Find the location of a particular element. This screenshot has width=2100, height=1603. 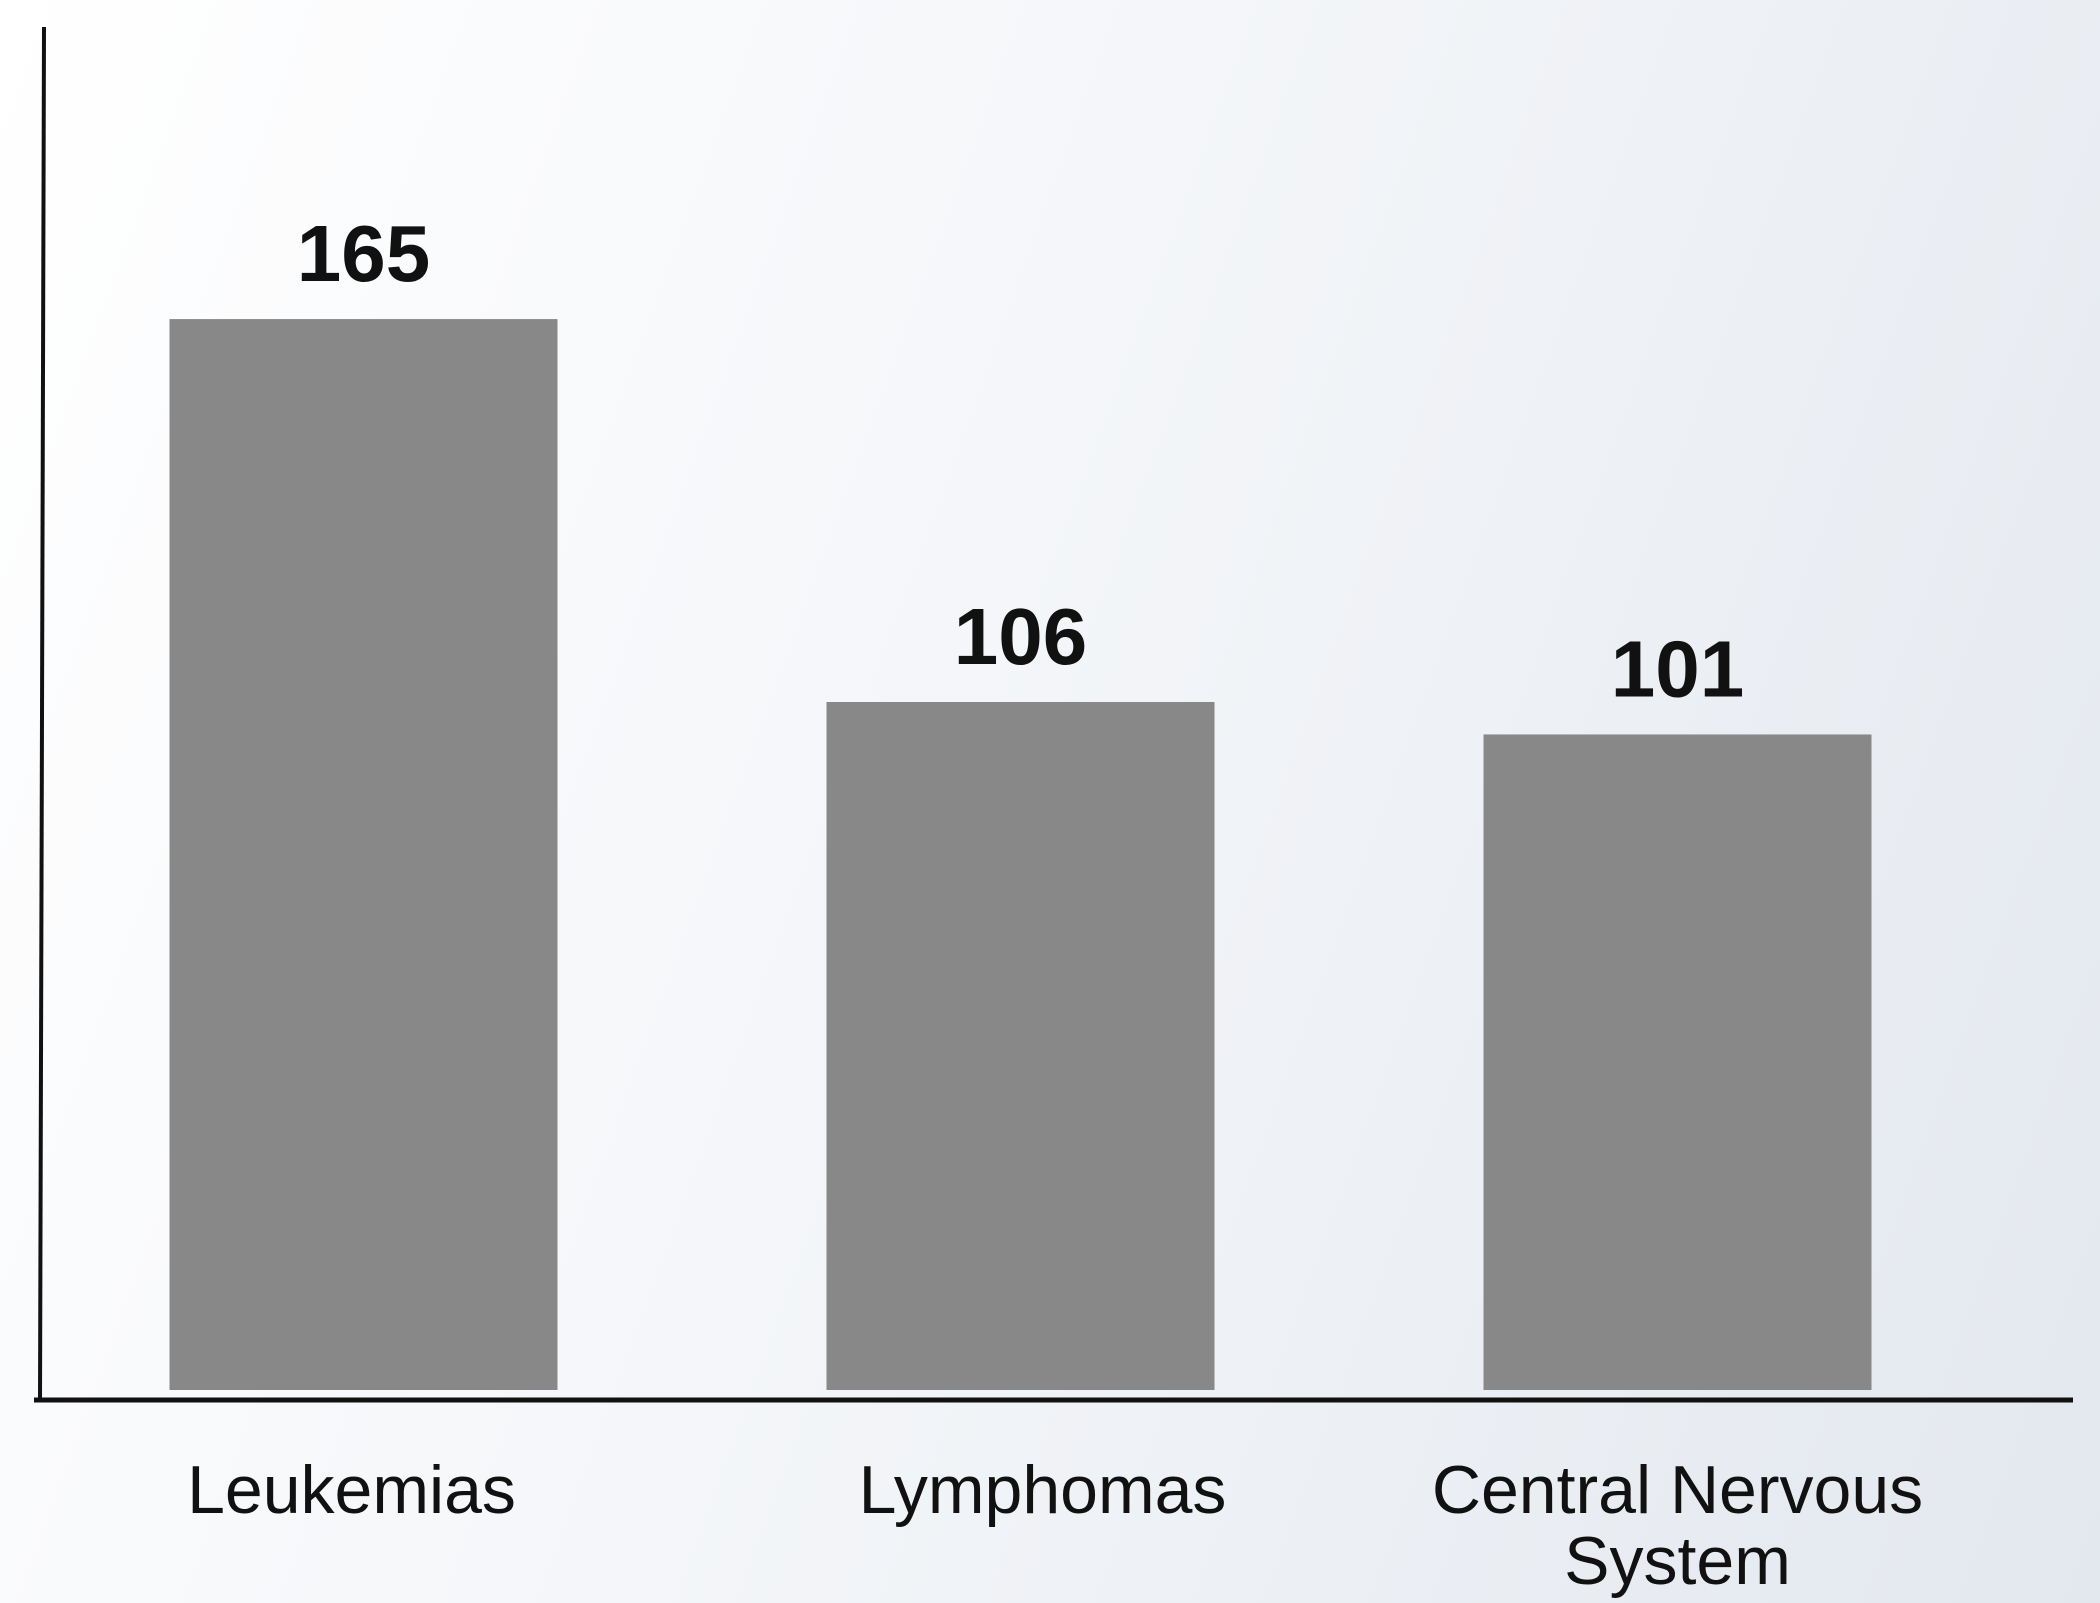

x-tick-label: Leukemias is located at coordinates (351, 1490).